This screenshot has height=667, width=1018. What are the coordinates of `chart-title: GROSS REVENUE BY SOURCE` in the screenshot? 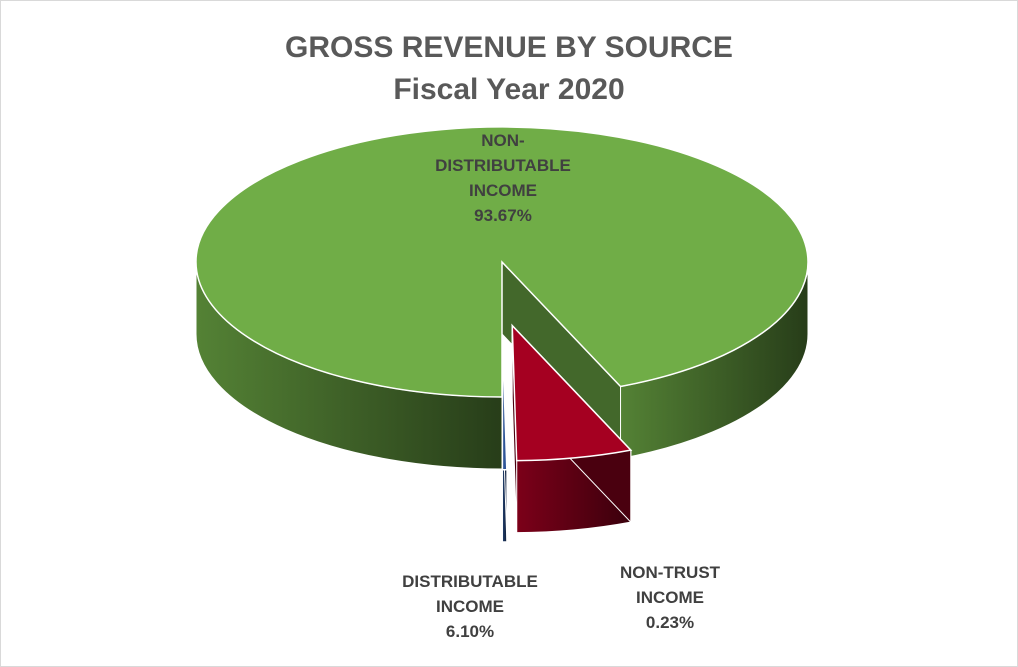 It's located at (509, 47).